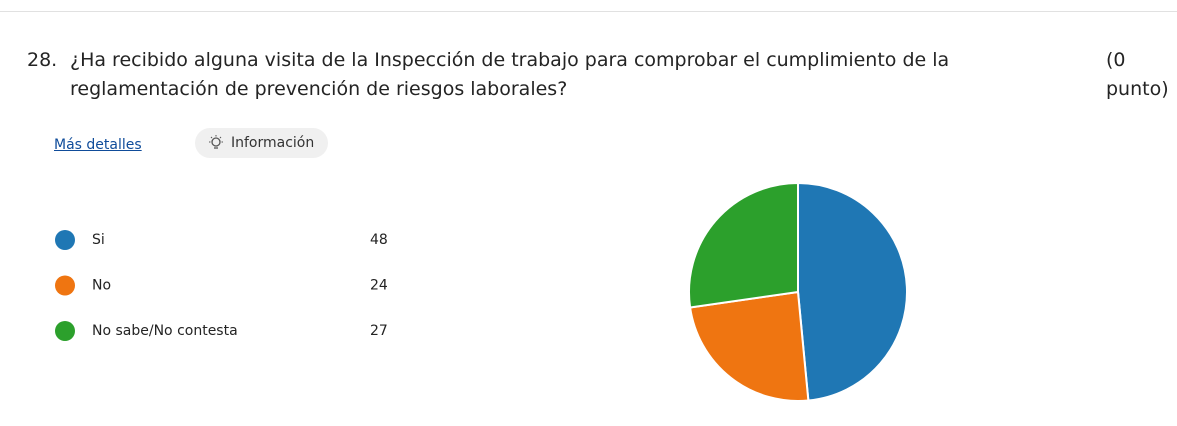  Describe the element at coordinates (165, 331) in the screenshot. I see `legend-label: No sabe/No contesta` at that location.